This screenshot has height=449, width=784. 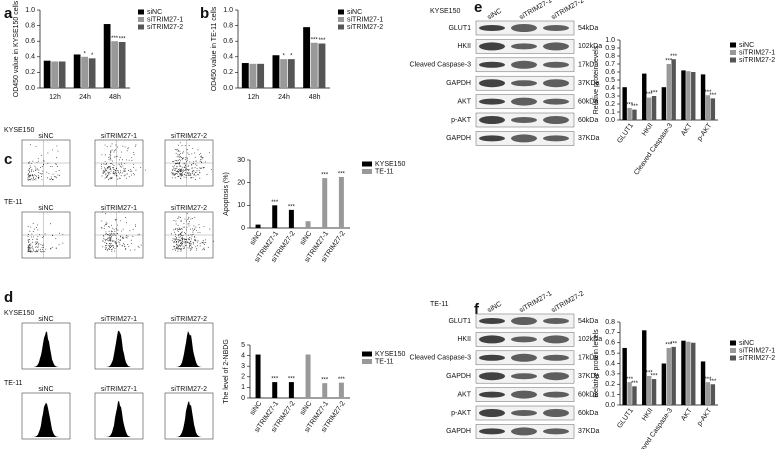 What do you see at coordinates (384, 171) in the screenshot?
I see `legend-label: TE-11` at bounding box center [384, 171].